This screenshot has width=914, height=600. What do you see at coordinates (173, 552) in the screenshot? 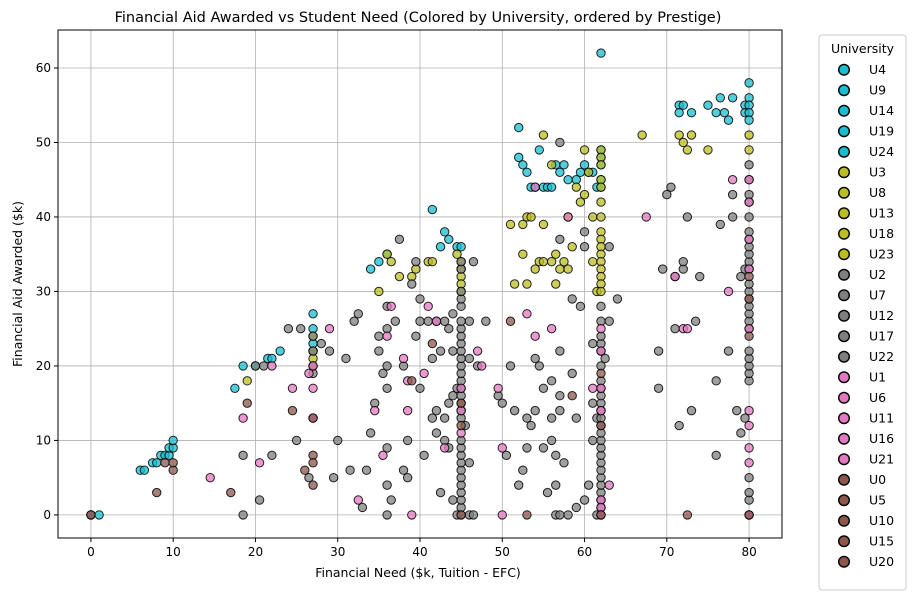
I see `x-tick-label: 10` at bounding box center [173, 552].